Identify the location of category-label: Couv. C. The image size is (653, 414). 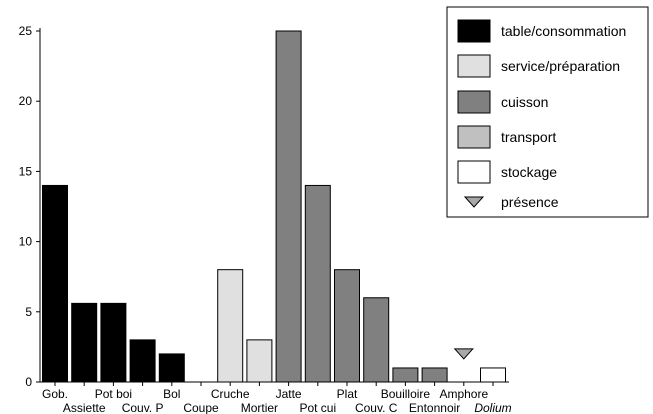
(376, 407).